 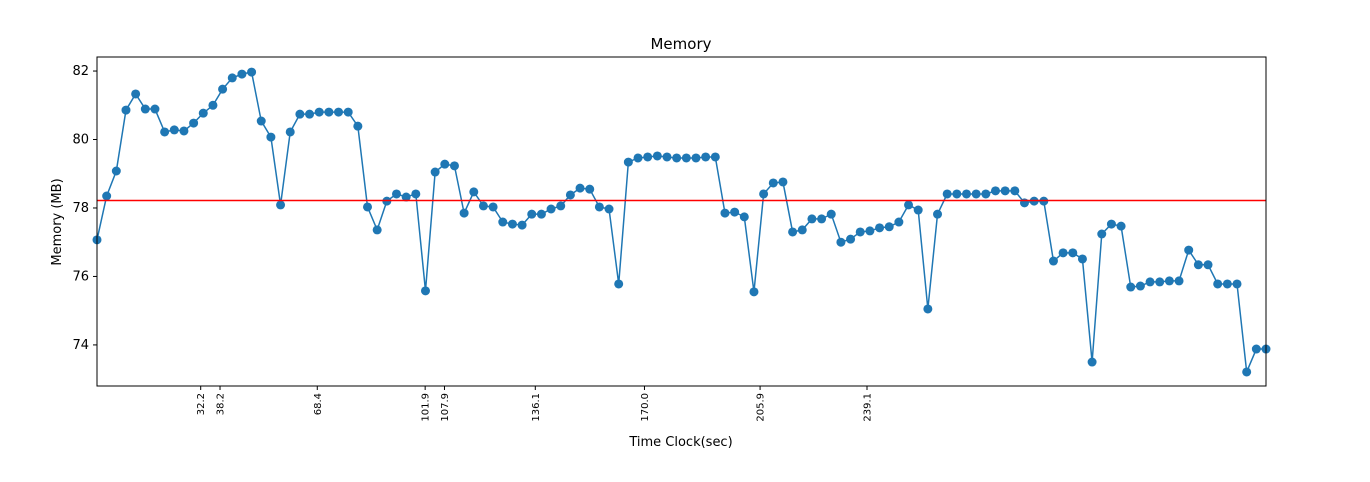 What do you see at coordinates (80, 208) in the screenshot?
I see `y-tick-label: 78` at bounding box center [80, 208].